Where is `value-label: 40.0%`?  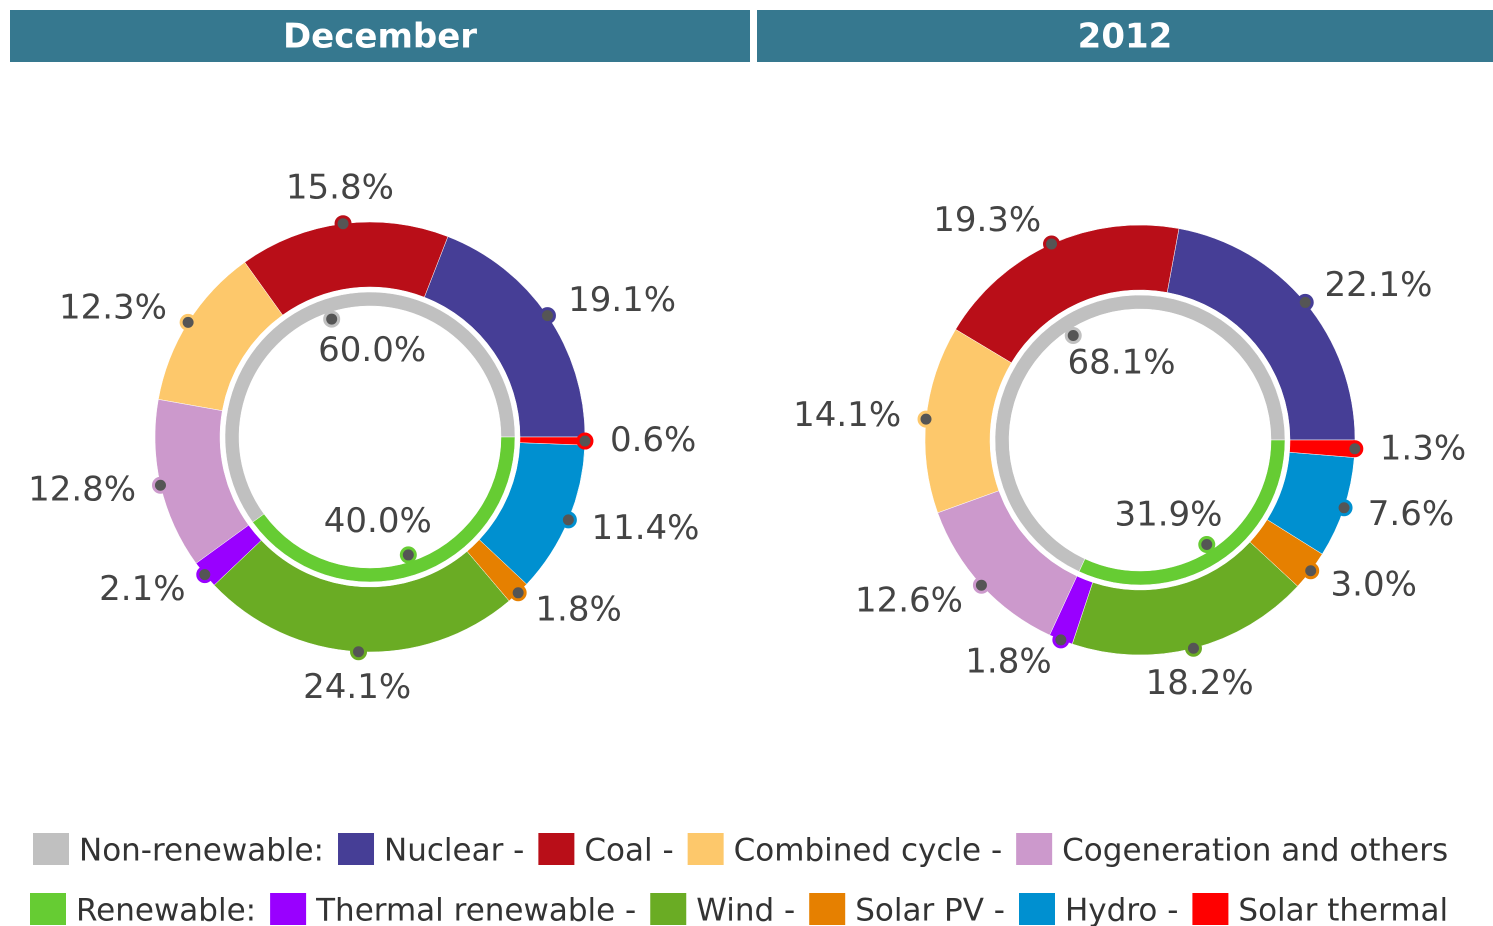 value-label: 40.0% is located at coordinates (378, 521).